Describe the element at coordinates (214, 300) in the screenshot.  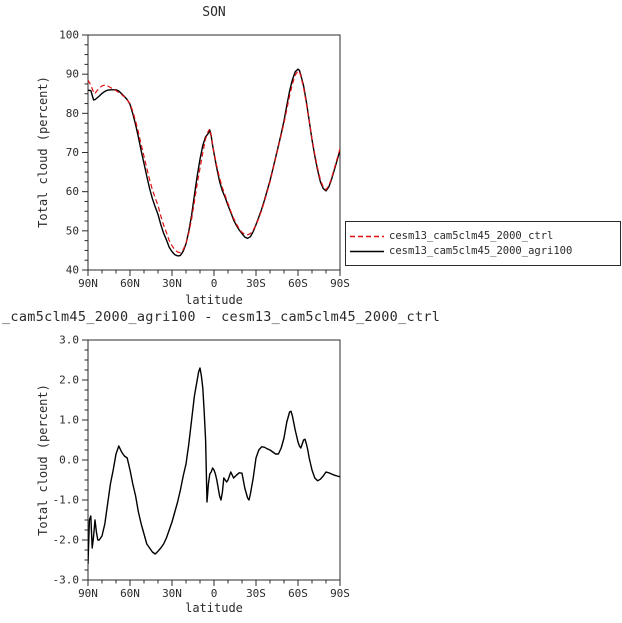
I see `top-chart-xlabel: latitude` at that location.